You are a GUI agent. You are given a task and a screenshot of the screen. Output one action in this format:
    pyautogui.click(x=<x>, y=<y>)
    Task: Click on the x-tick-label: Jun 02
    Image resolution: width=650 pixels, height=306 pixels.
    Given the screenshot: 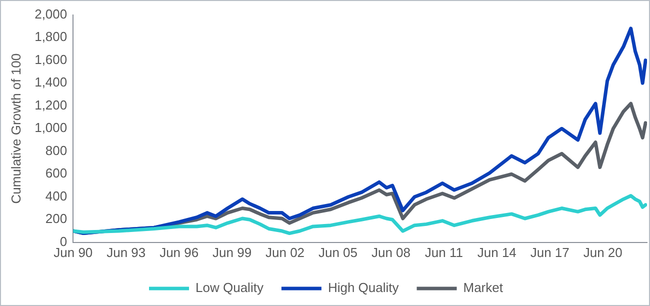 What is the action you would take?
    pyautogui.click(x=285, y=252)
    